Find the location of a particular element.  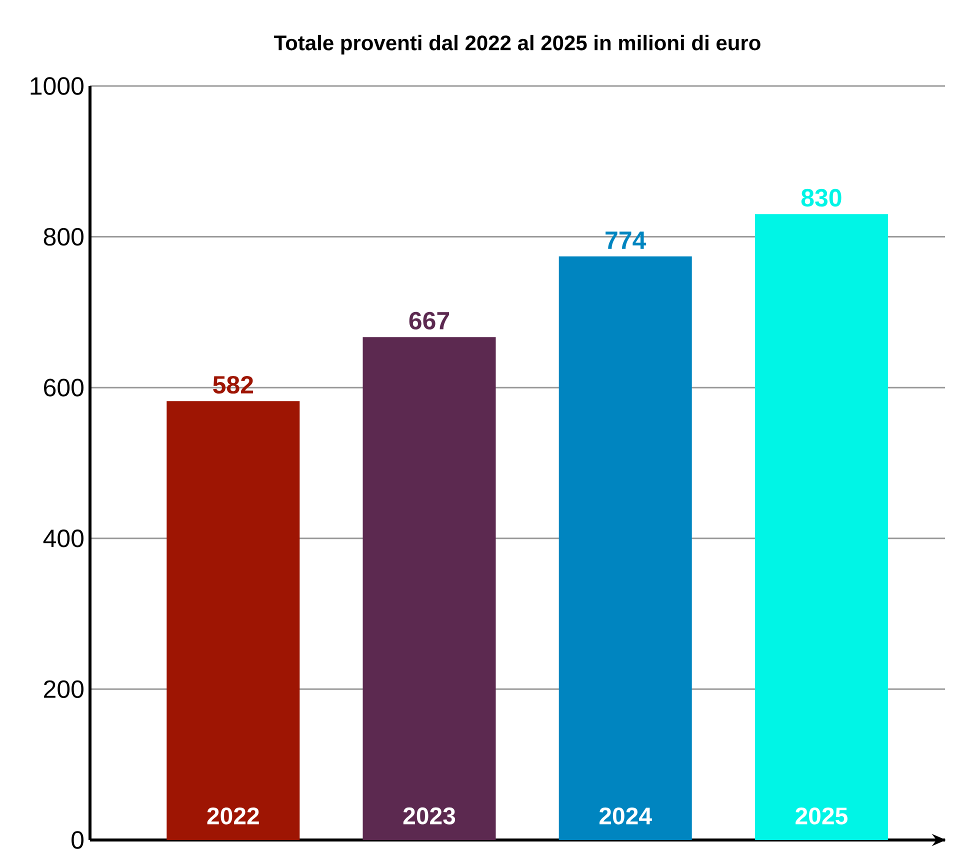

y-tick-label: 0 is located at coordinates (78, 840).